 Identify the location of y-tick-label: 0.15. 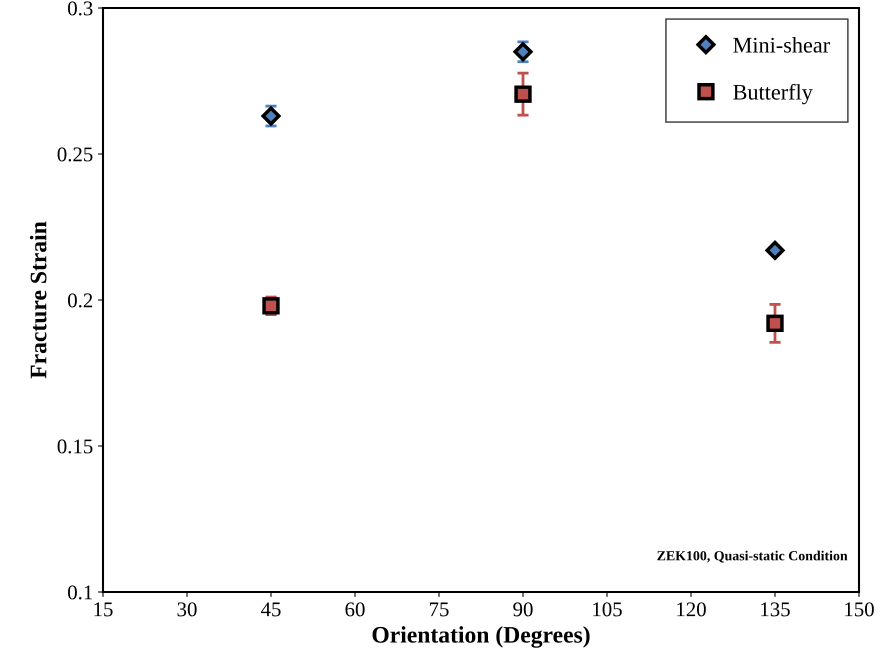
(75, 446).